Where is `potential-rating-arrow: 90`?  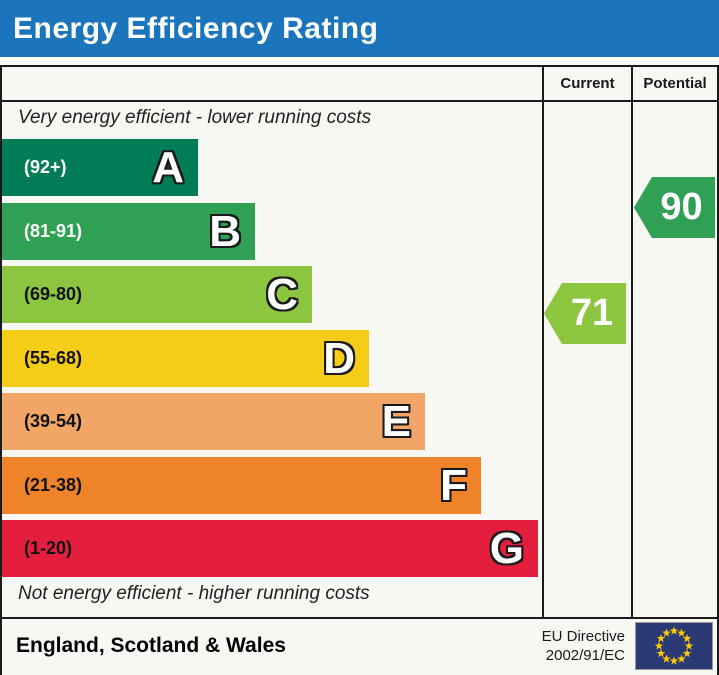 potential-rating-arrow: 90 is located at coordinates (674, 207).